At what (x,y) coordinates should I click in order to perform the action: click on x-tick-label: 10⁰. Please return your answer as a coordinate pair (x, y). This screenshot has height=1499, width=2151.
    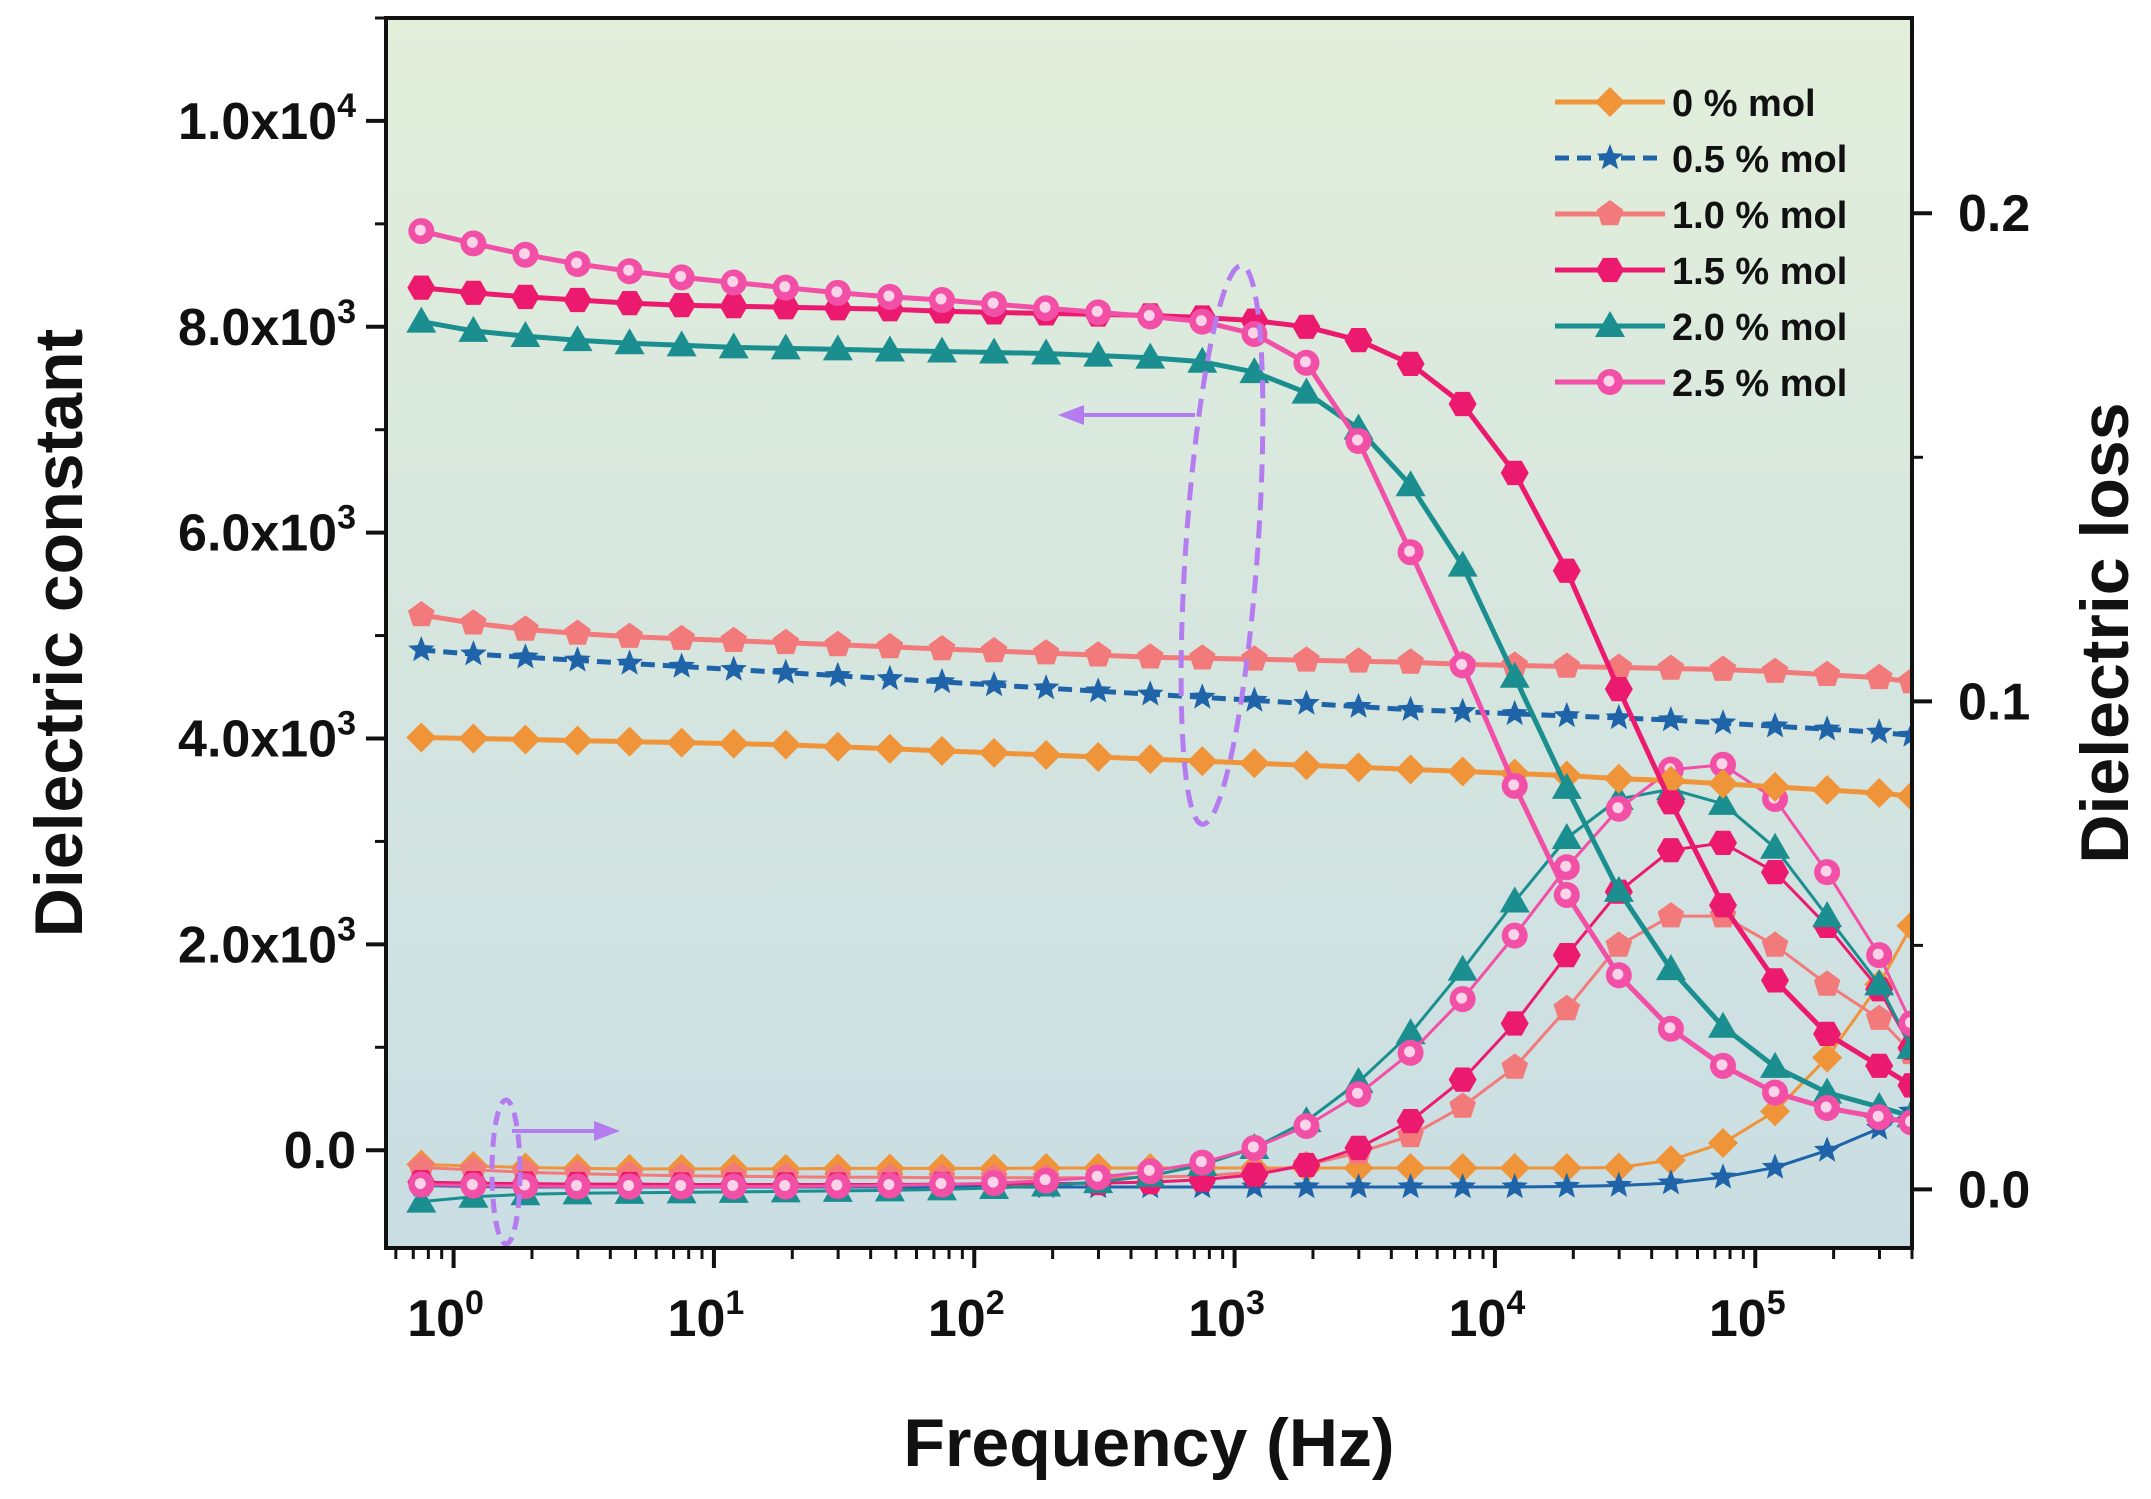
    Looking at the image, I should click on (445, 1316).